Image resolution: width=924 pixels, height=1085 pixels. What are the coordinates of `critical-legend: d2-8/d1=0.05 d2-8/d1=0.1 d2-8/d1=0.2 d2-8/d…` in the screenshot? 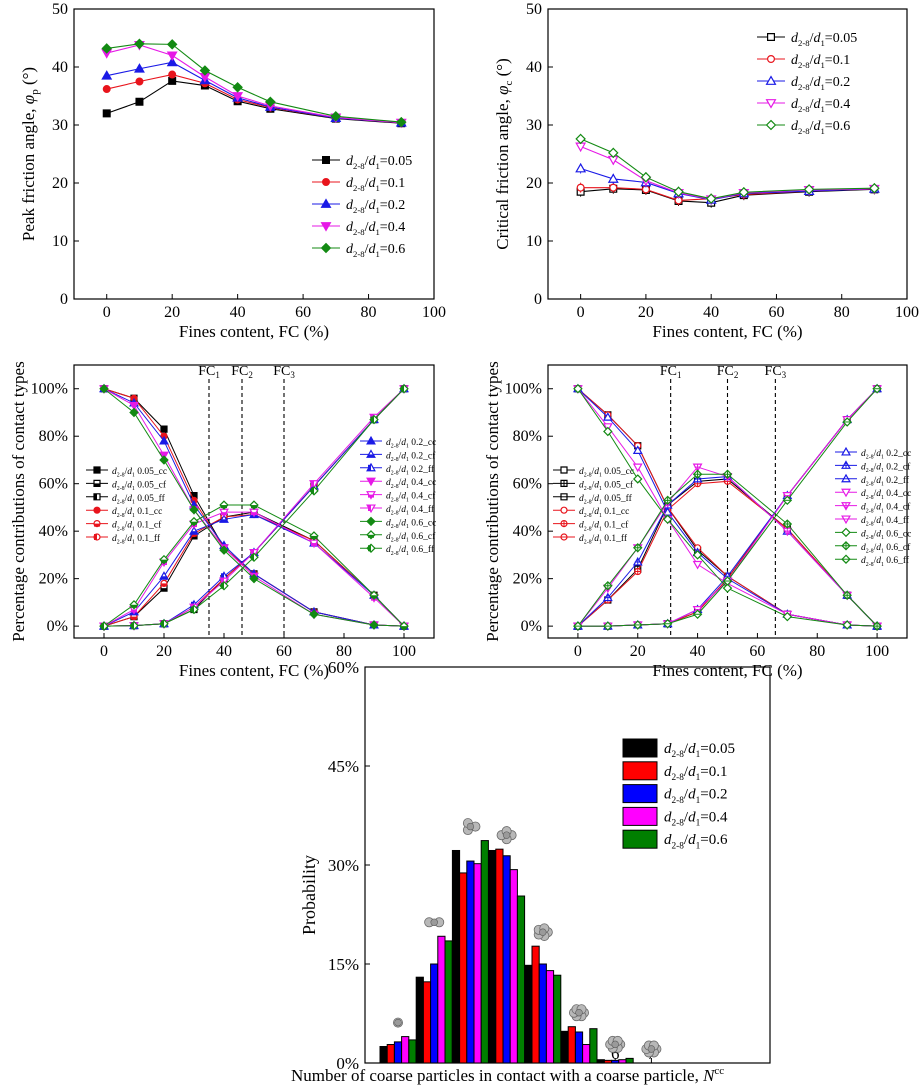 It's located at (807, 83).